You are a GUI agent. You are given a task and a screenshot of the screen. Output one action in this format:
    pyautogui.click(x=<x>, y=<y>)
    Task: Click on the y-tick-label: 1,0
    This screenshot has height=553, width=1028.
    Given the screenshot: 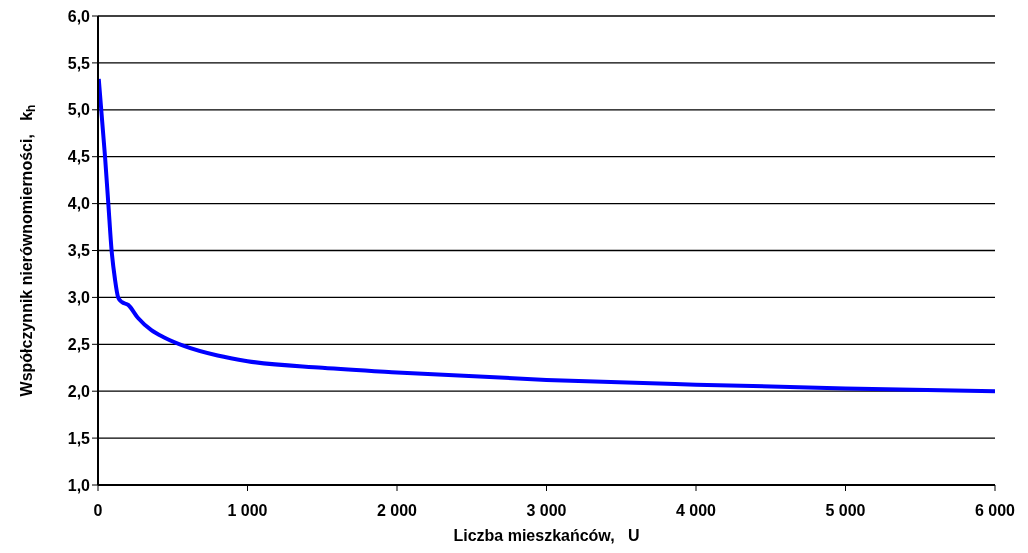 What is the action you would take?
    pyautogui.click(x=79, y=485)
    